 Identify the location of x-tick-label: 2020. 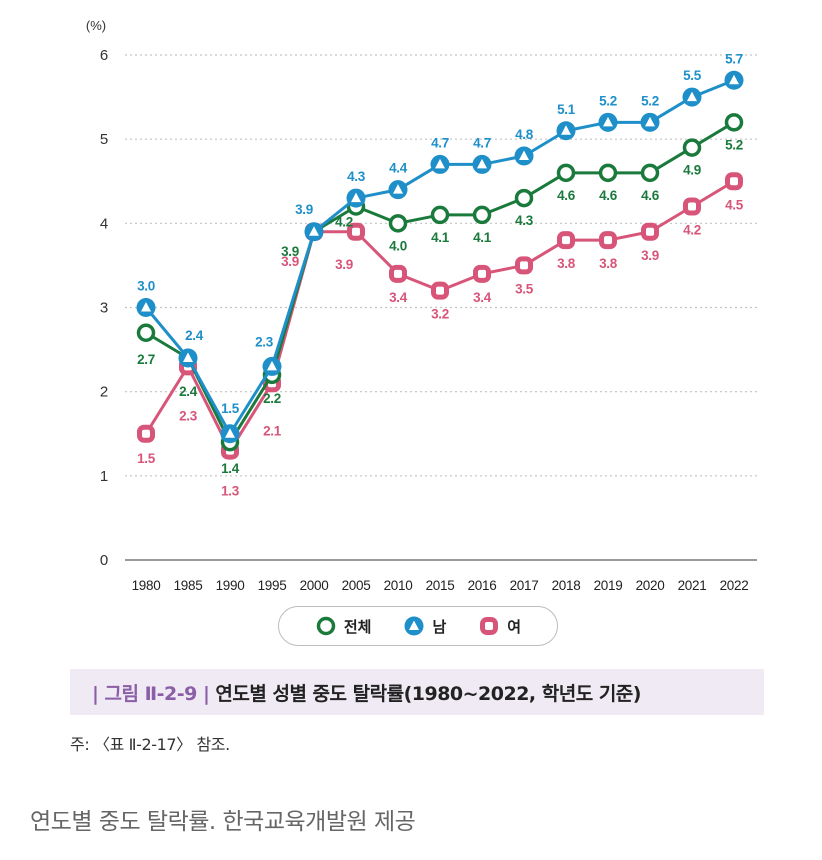
(650, 585).